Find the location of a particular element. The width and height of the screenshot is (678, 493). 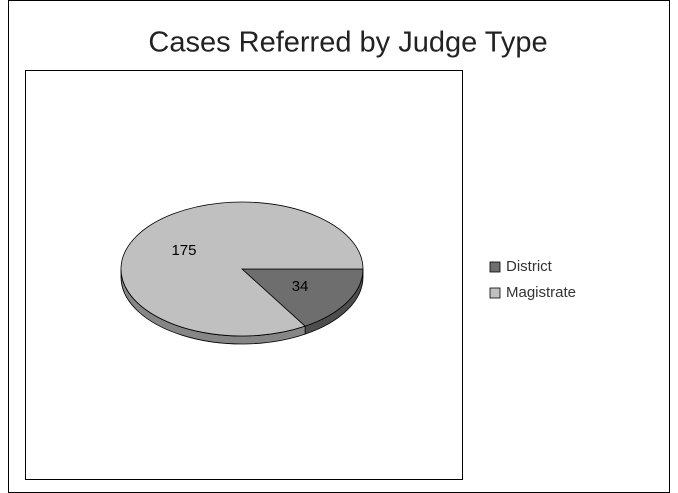

legend-label: Magistrate is located at coordinates (541, 292).